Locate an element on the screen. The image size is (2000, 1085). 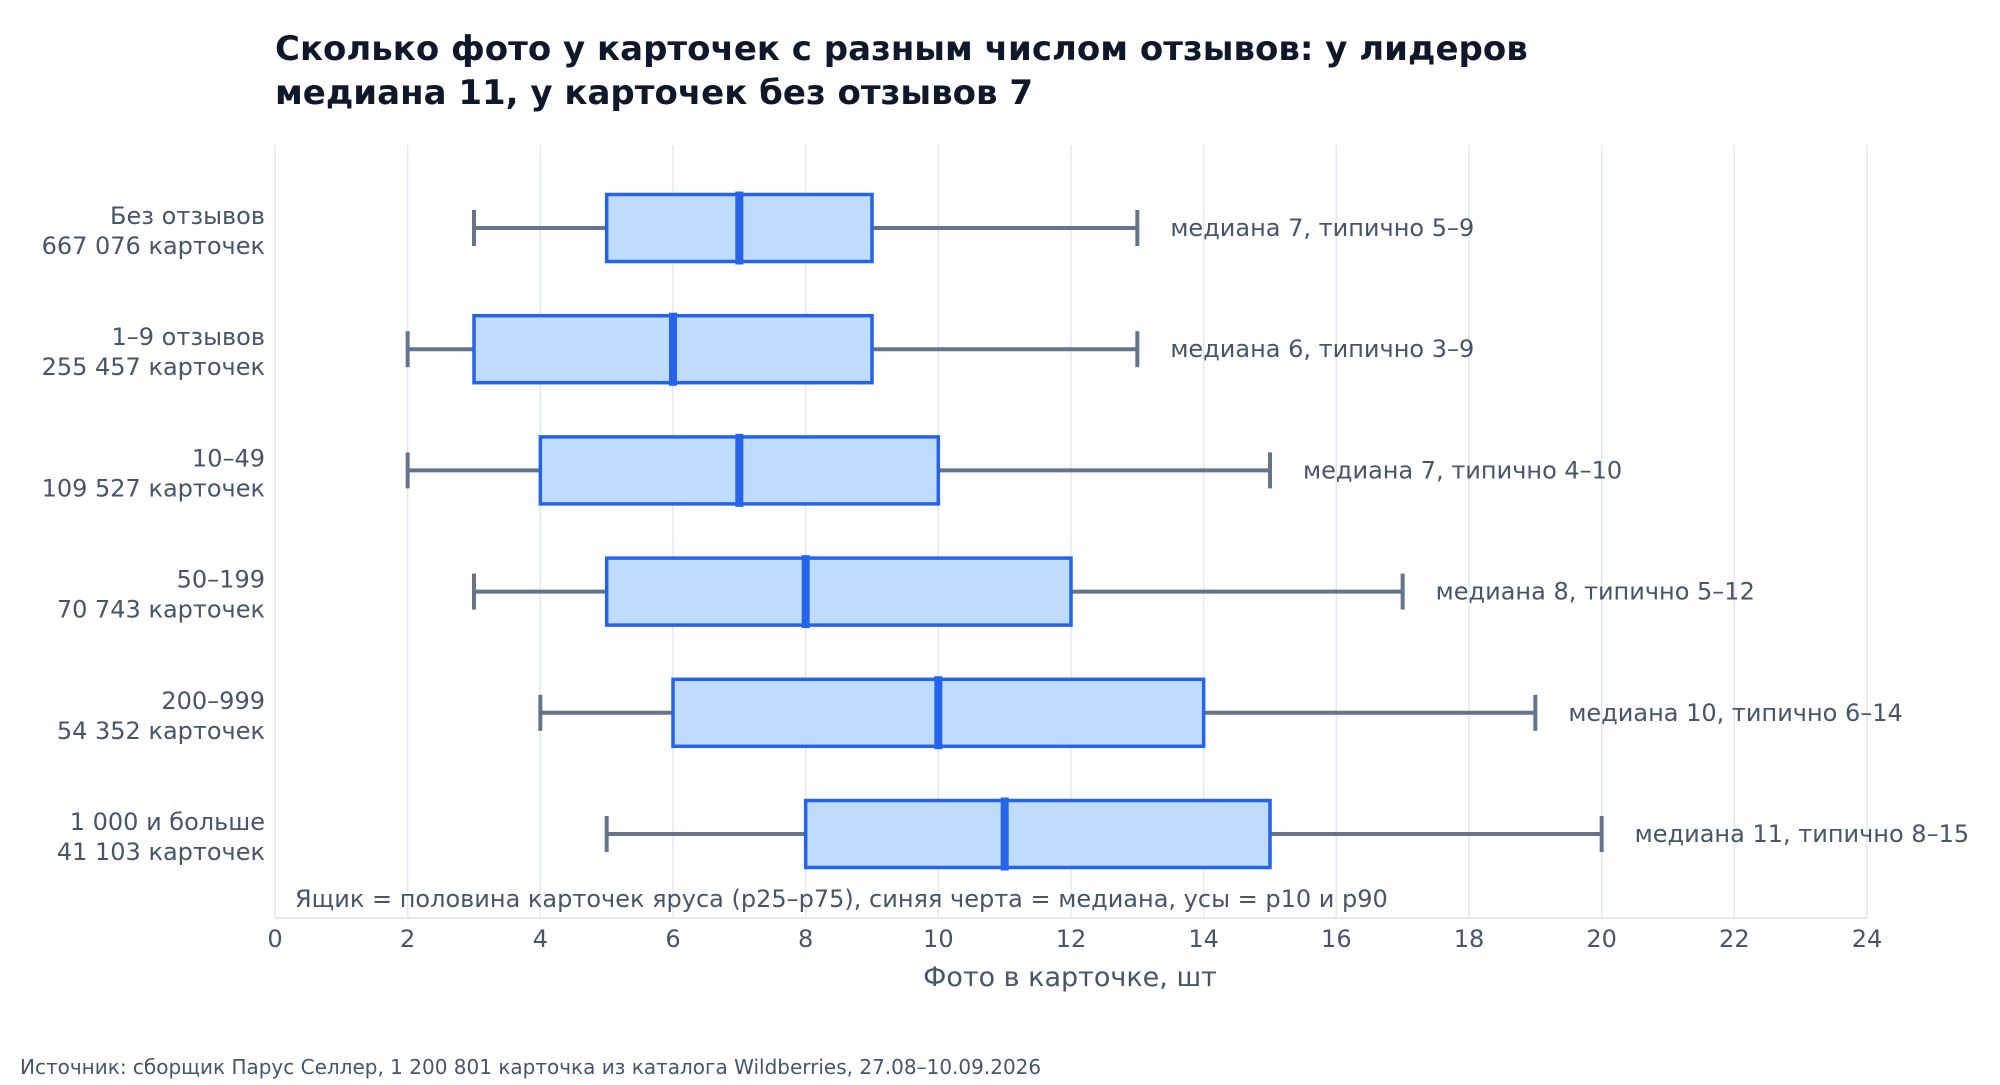
x-tick-label: 14 is located at coordinates (1203, 939).